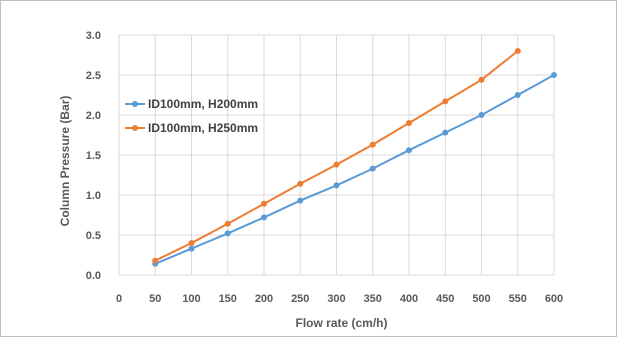  What do you see at coordinates (481, 299) in the screenshot?
I see `x-tick-label: 500` at bounding box center [481, 299].